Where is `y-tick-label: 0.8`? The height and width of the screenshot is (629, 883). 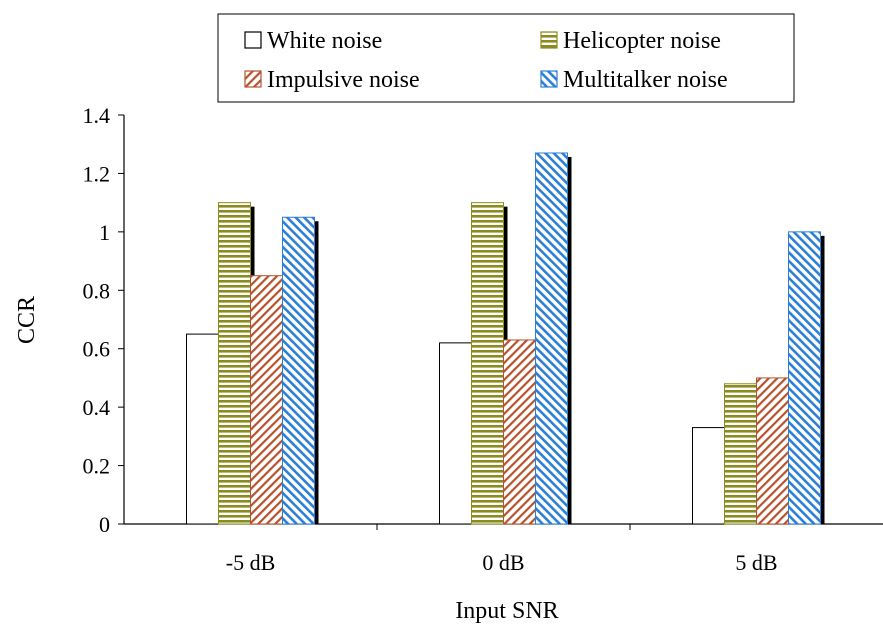
y-tick-label: 0.8 is located at coordinates (97, 290).